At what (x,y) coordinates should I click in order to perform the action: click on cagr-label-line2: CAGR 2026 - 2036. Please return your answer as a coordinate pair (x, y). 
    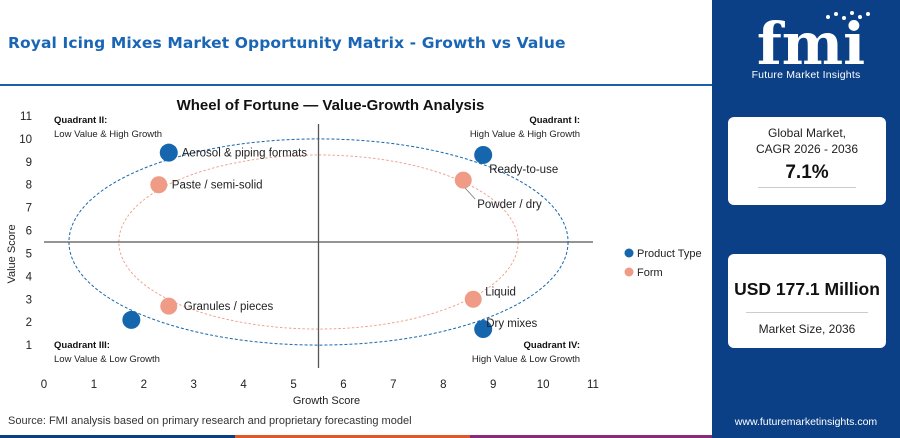
    Looking at the image, I should click on (807, 149).